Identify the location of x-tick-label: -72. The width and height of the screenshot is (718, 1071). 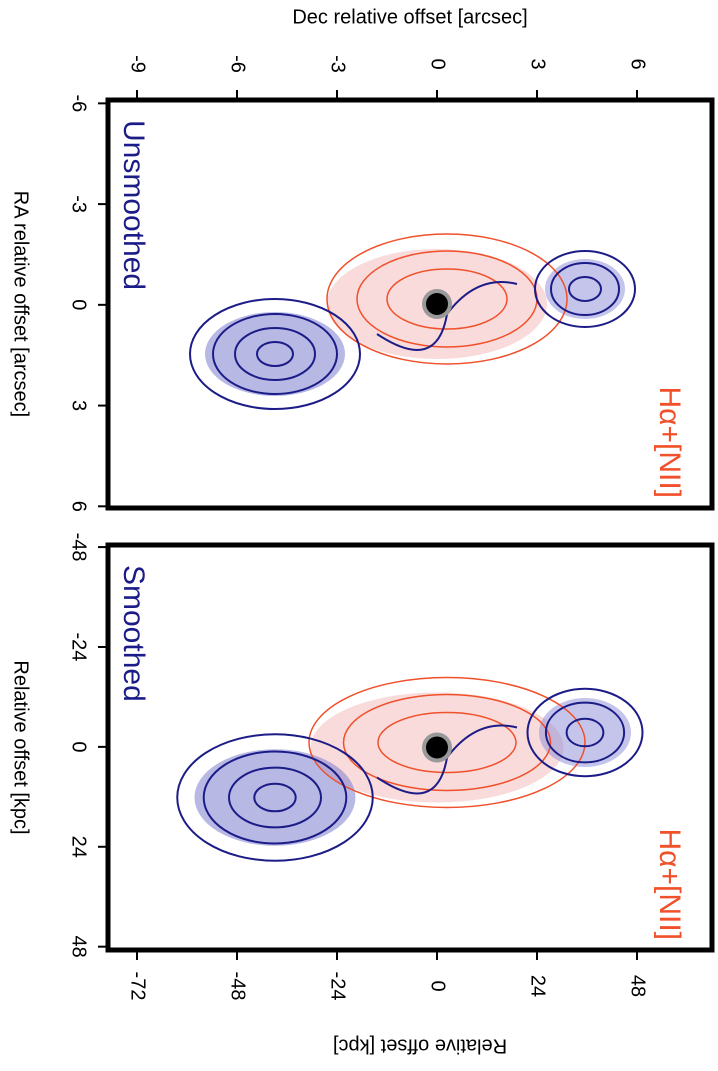
(138, 986).